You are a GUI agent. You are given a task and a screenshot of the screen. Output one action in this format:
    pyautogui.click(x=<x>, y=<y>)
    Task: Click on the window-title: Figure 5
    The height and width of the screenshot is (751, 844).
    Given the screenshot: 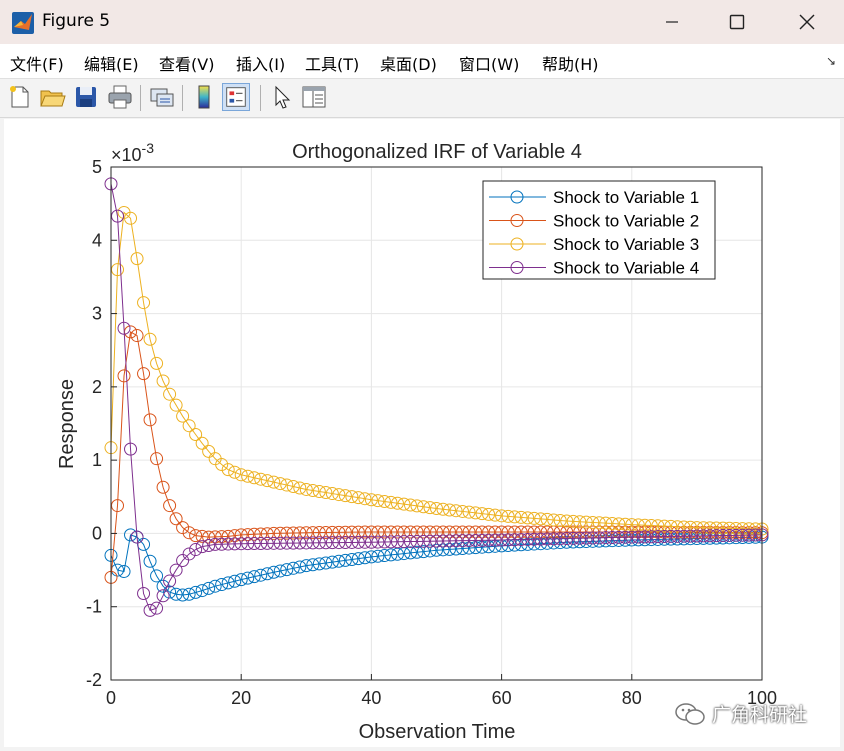 What is the action you would take?
    pyautogui.click(x=76, y=21)
    